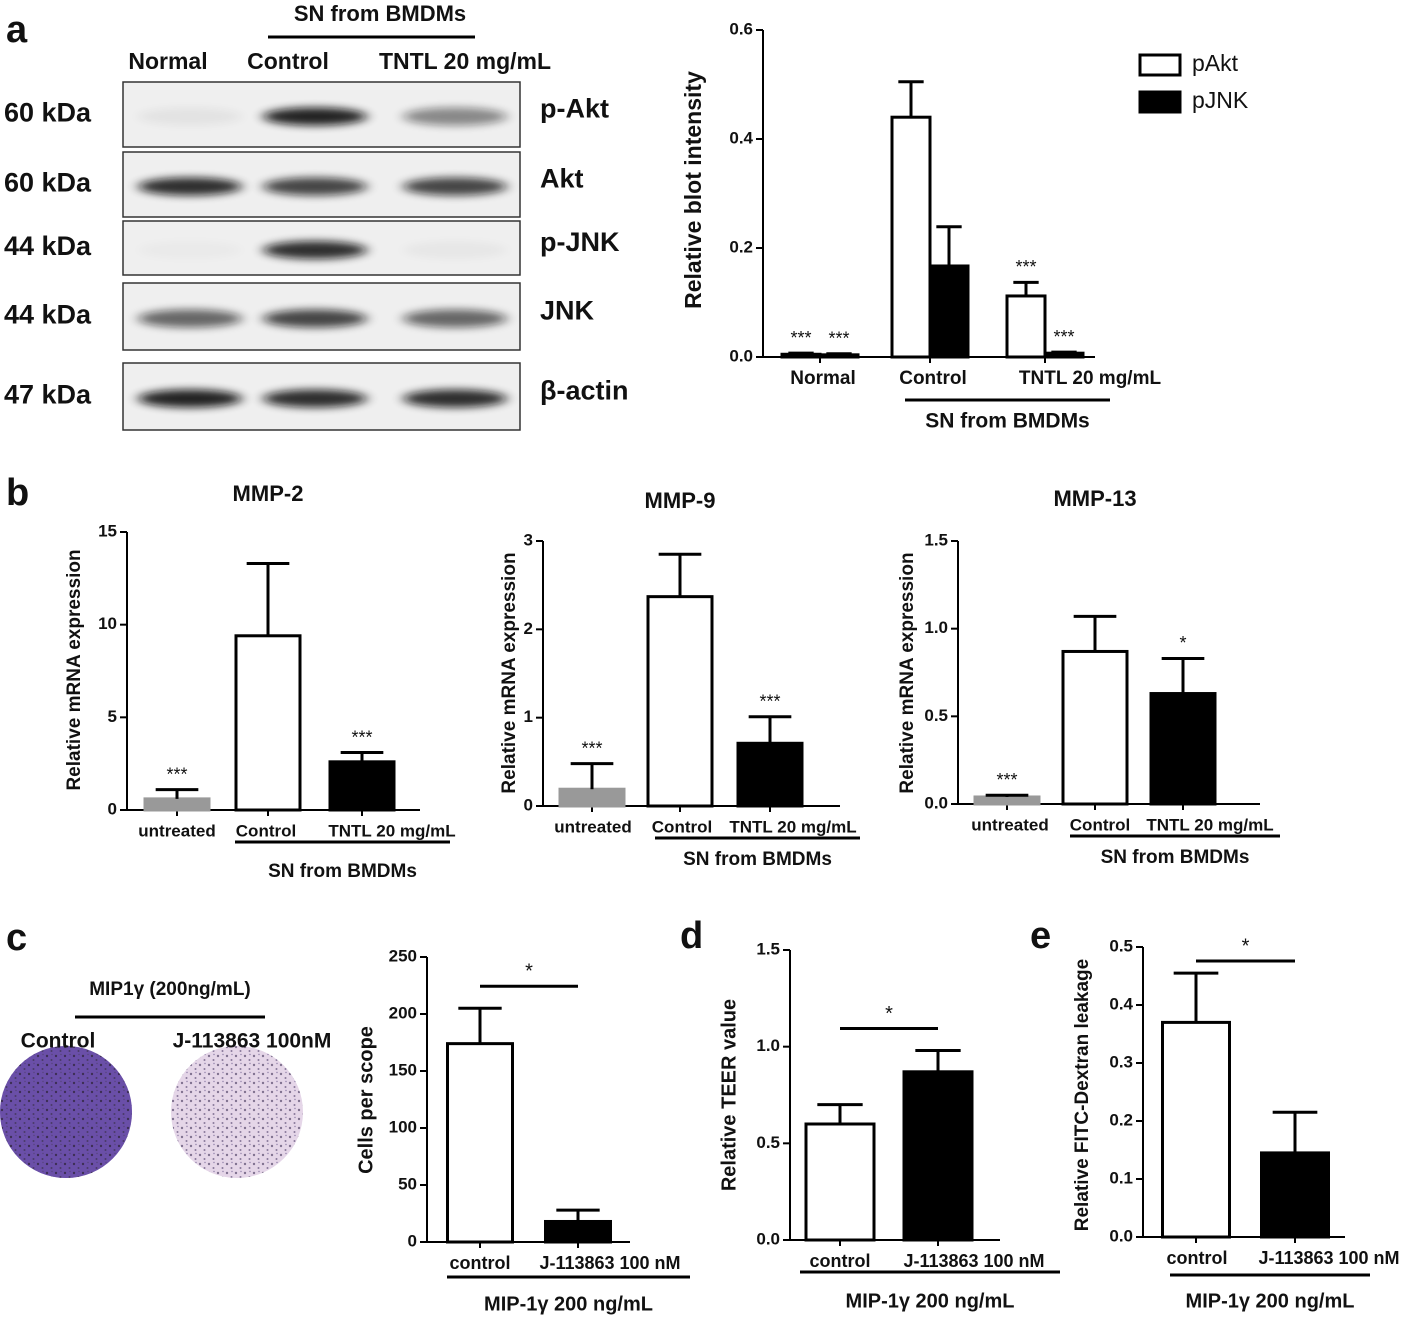 This screenshot has height=1322, width=1418. I want to click on well-treated-cells, so click(237, 1112).